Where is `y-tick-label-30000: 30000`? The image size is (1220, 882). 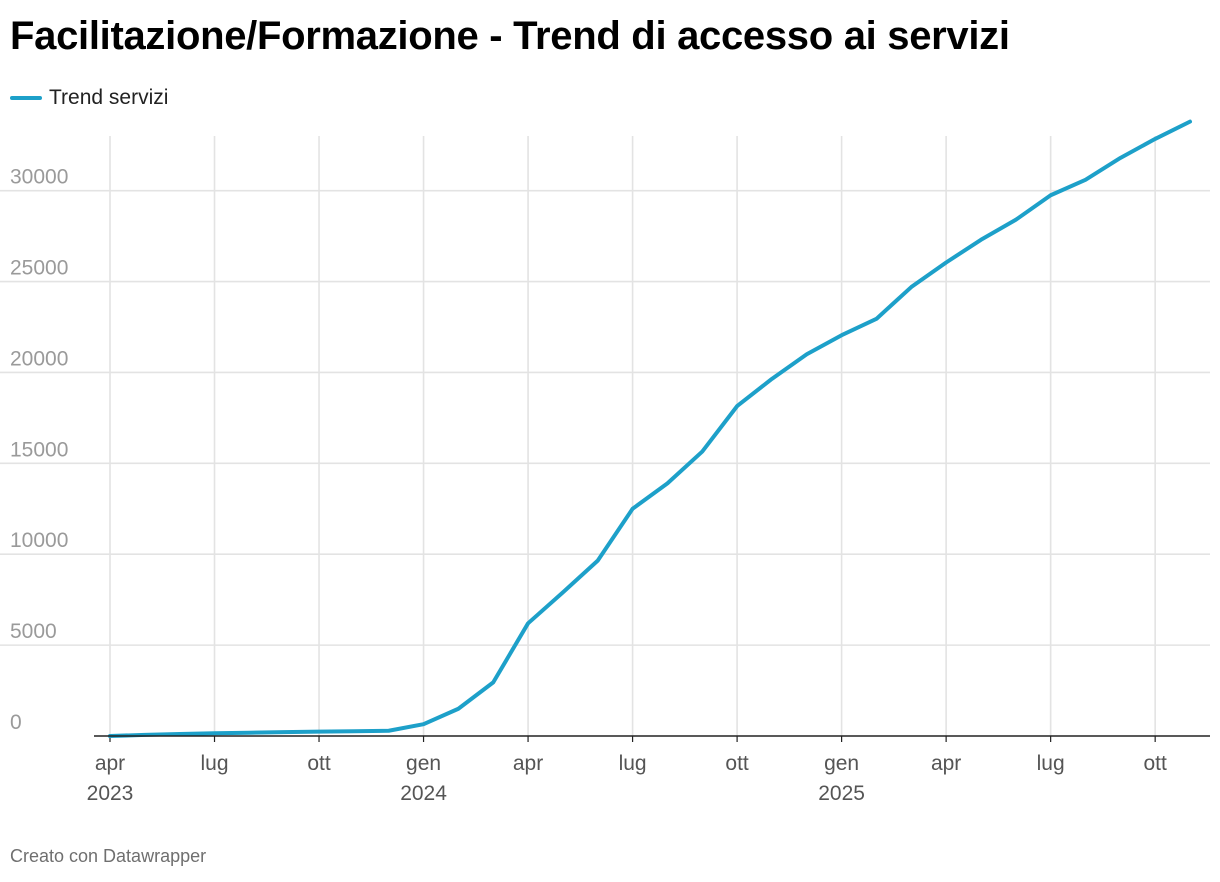
y-tick-label-30000: 30000 is located at coordinates (39, 177).